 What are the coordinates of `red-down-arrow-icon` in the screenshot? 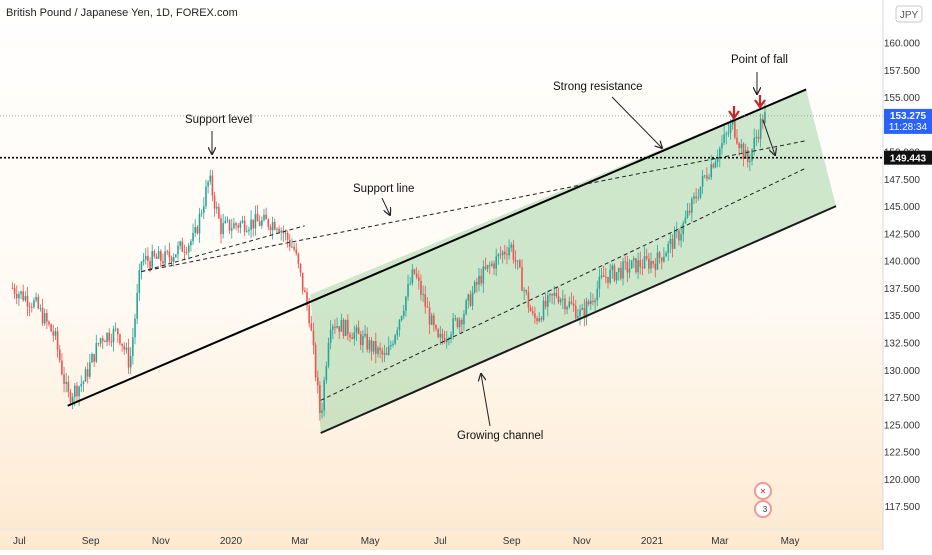 It's located at (734, 113).